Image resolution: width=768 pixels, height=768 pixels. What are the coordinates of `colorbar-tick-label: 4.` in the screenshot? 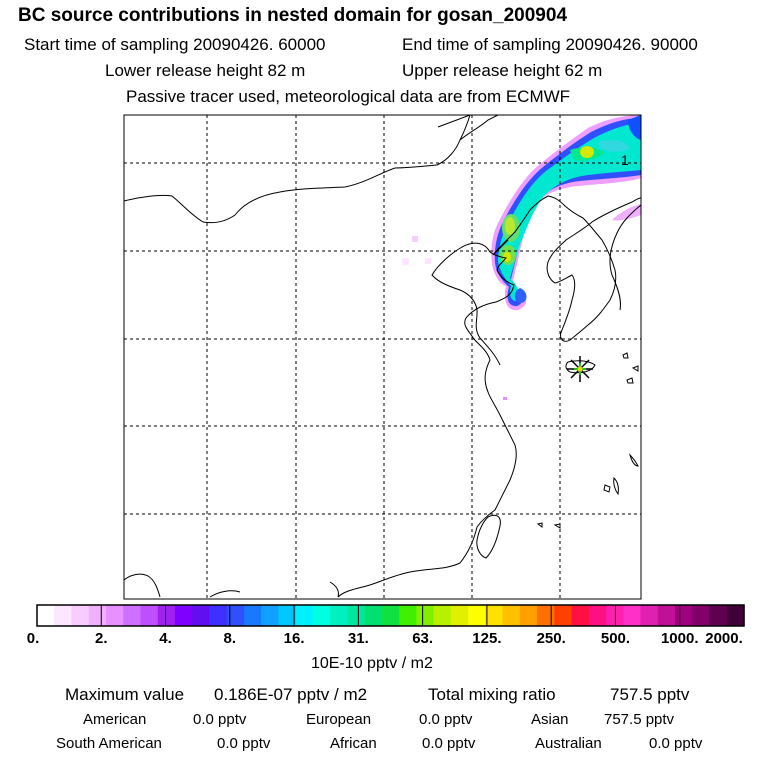 It's located at (165, 638).